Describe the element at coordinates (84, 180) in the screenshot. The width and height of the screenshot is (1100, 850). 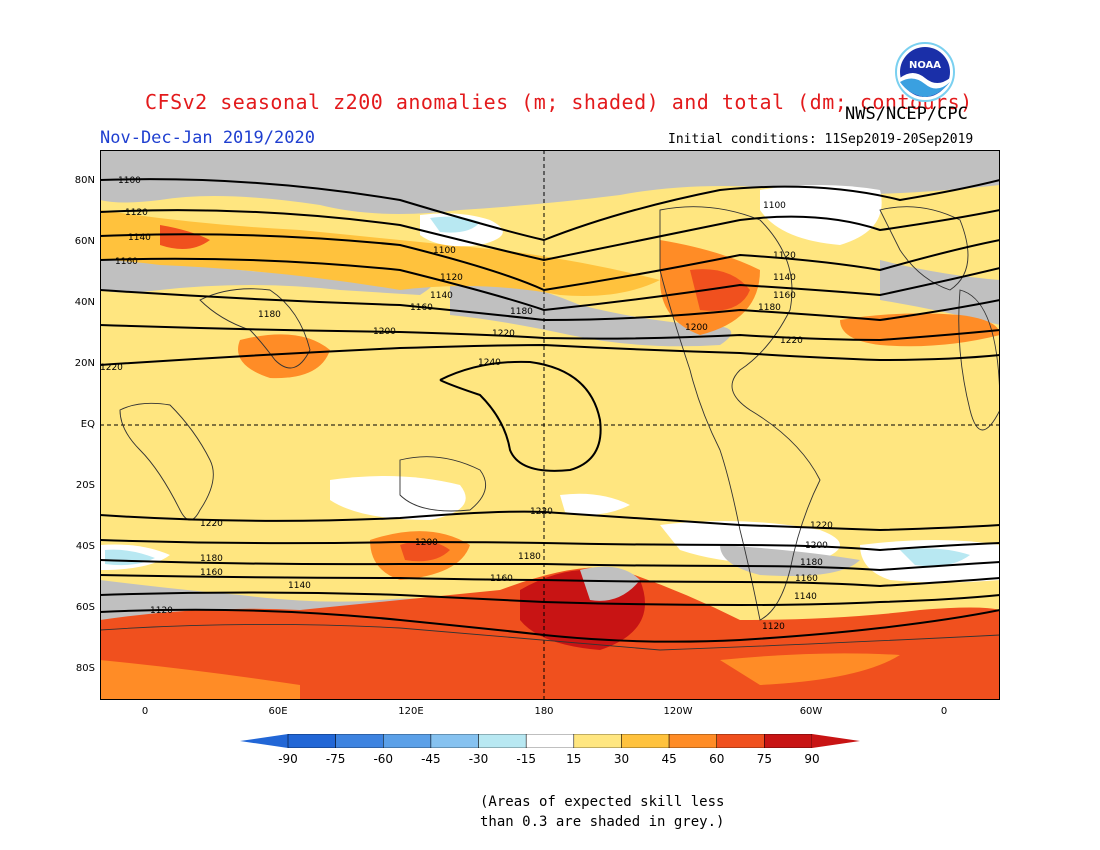
I see `lat-label: 80N` at that location.